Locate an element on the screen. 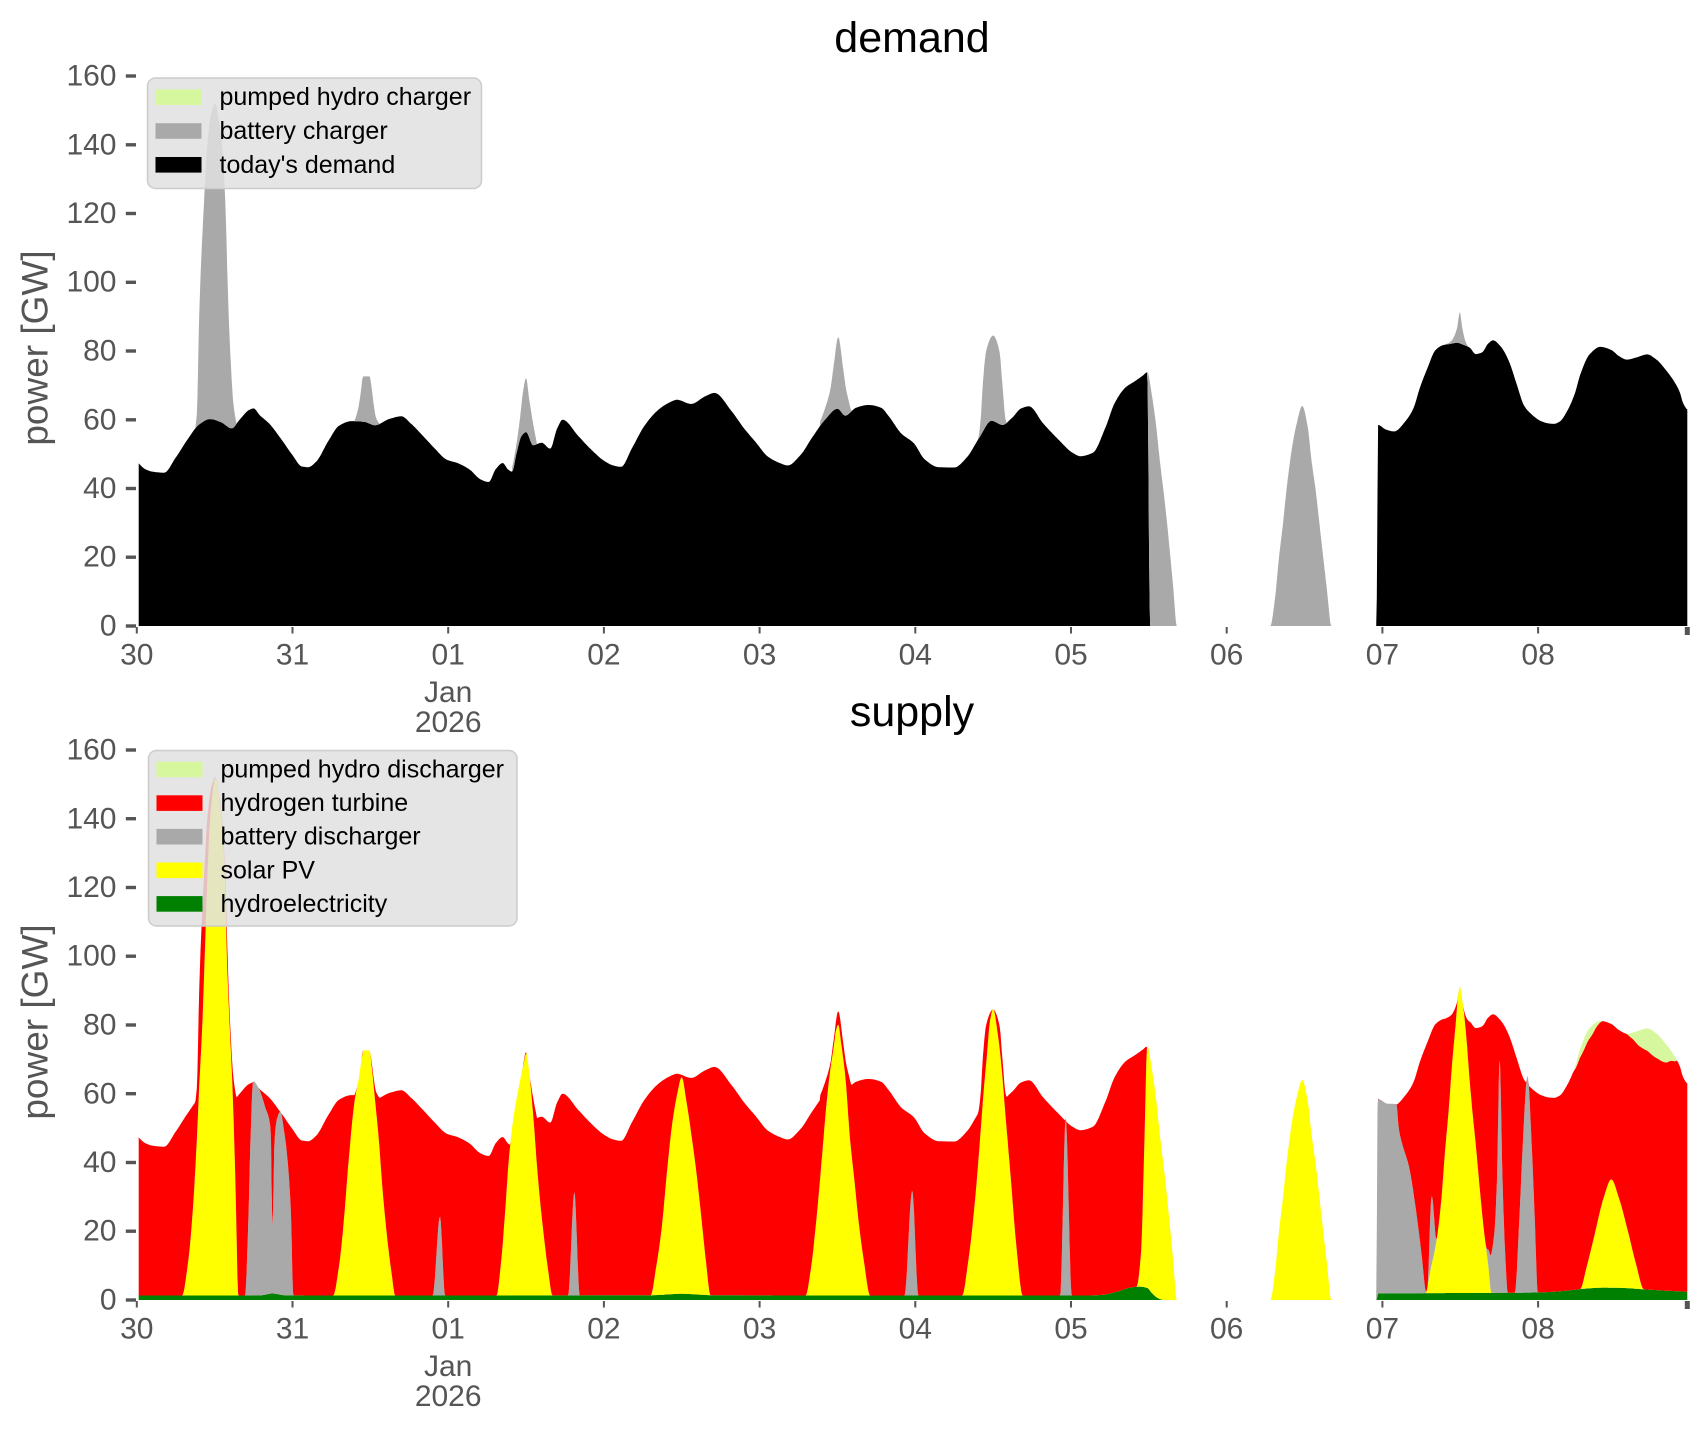 The image size is (1706, 1436). svg-text: hydroelectricity is located at coordinates (304, 904).